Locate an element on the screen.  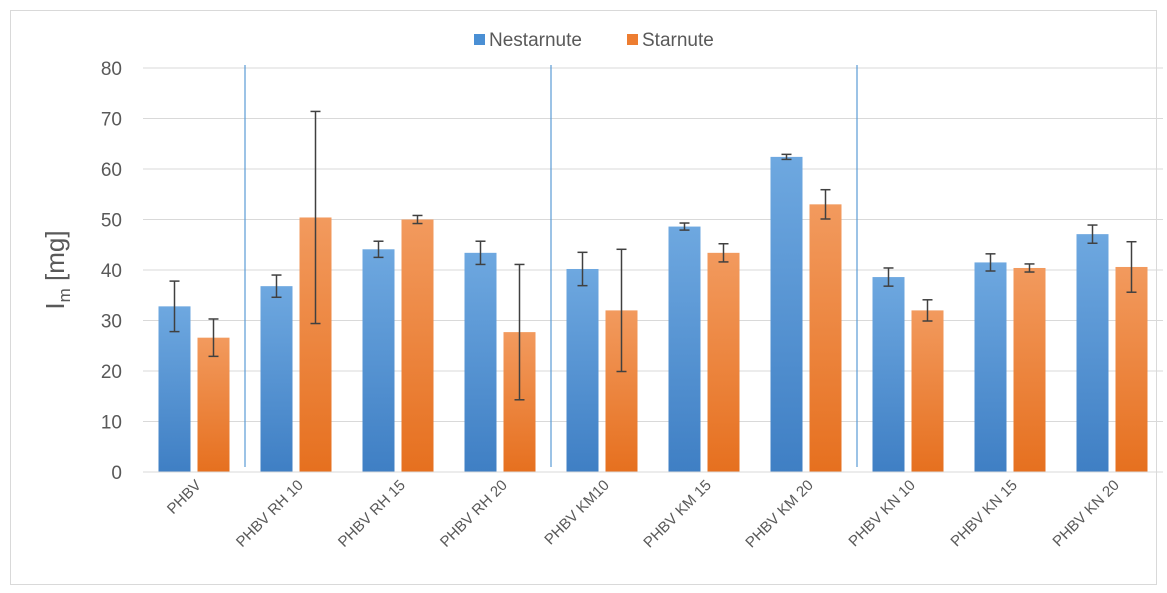
y-axis-label-main: I is located at coordinates (55, 305).